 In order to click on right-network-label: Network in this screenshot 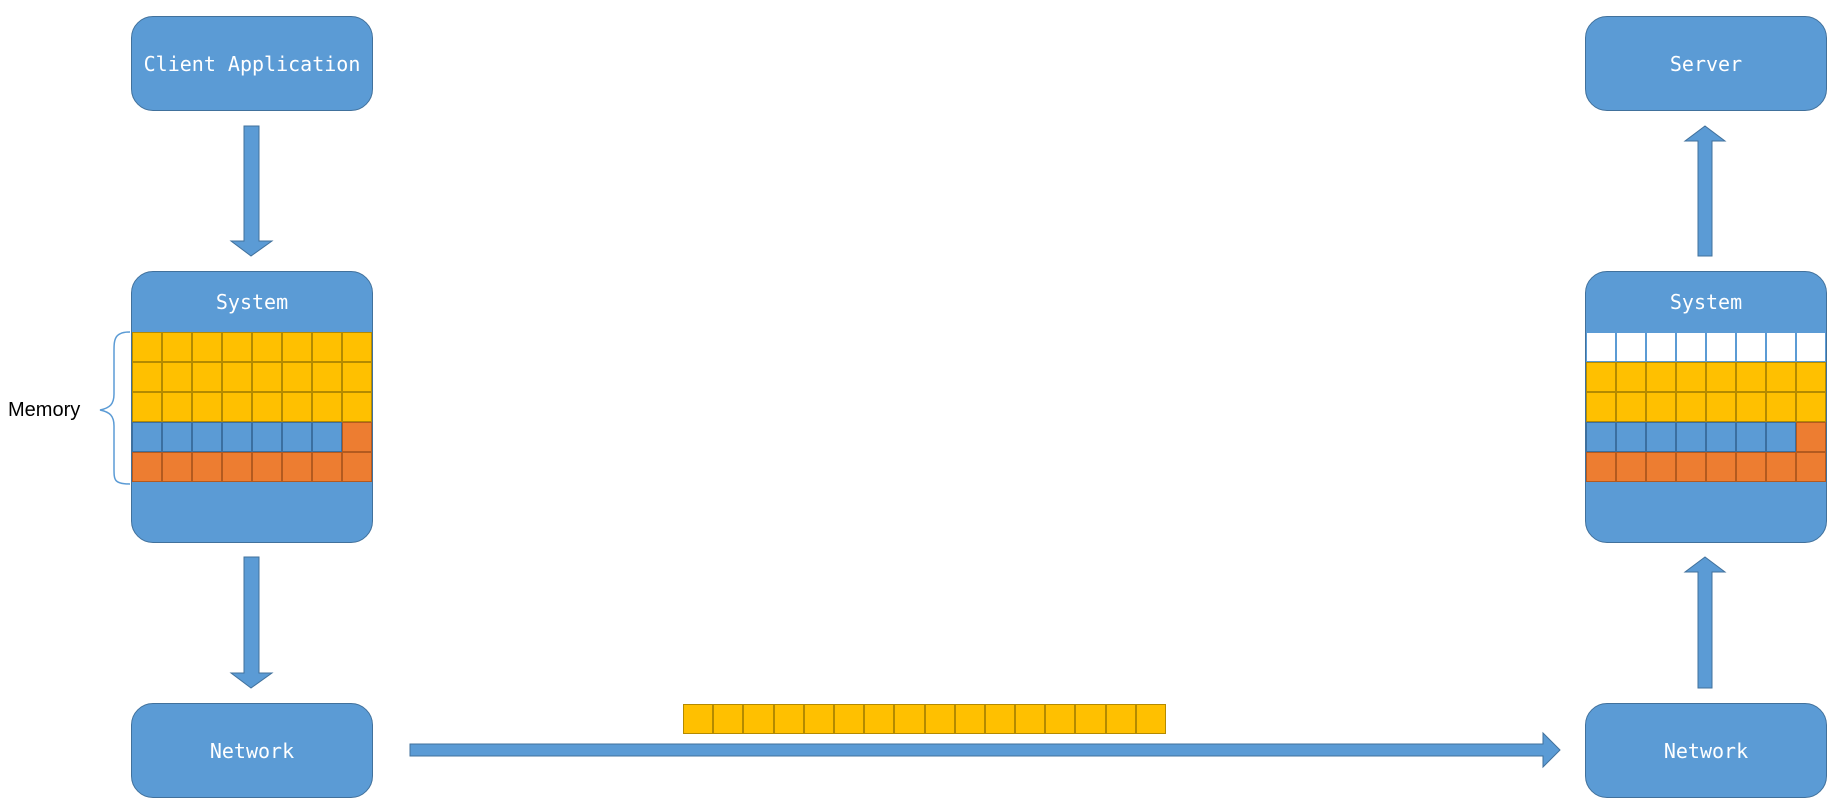, I will do `click(1706, 750)`.